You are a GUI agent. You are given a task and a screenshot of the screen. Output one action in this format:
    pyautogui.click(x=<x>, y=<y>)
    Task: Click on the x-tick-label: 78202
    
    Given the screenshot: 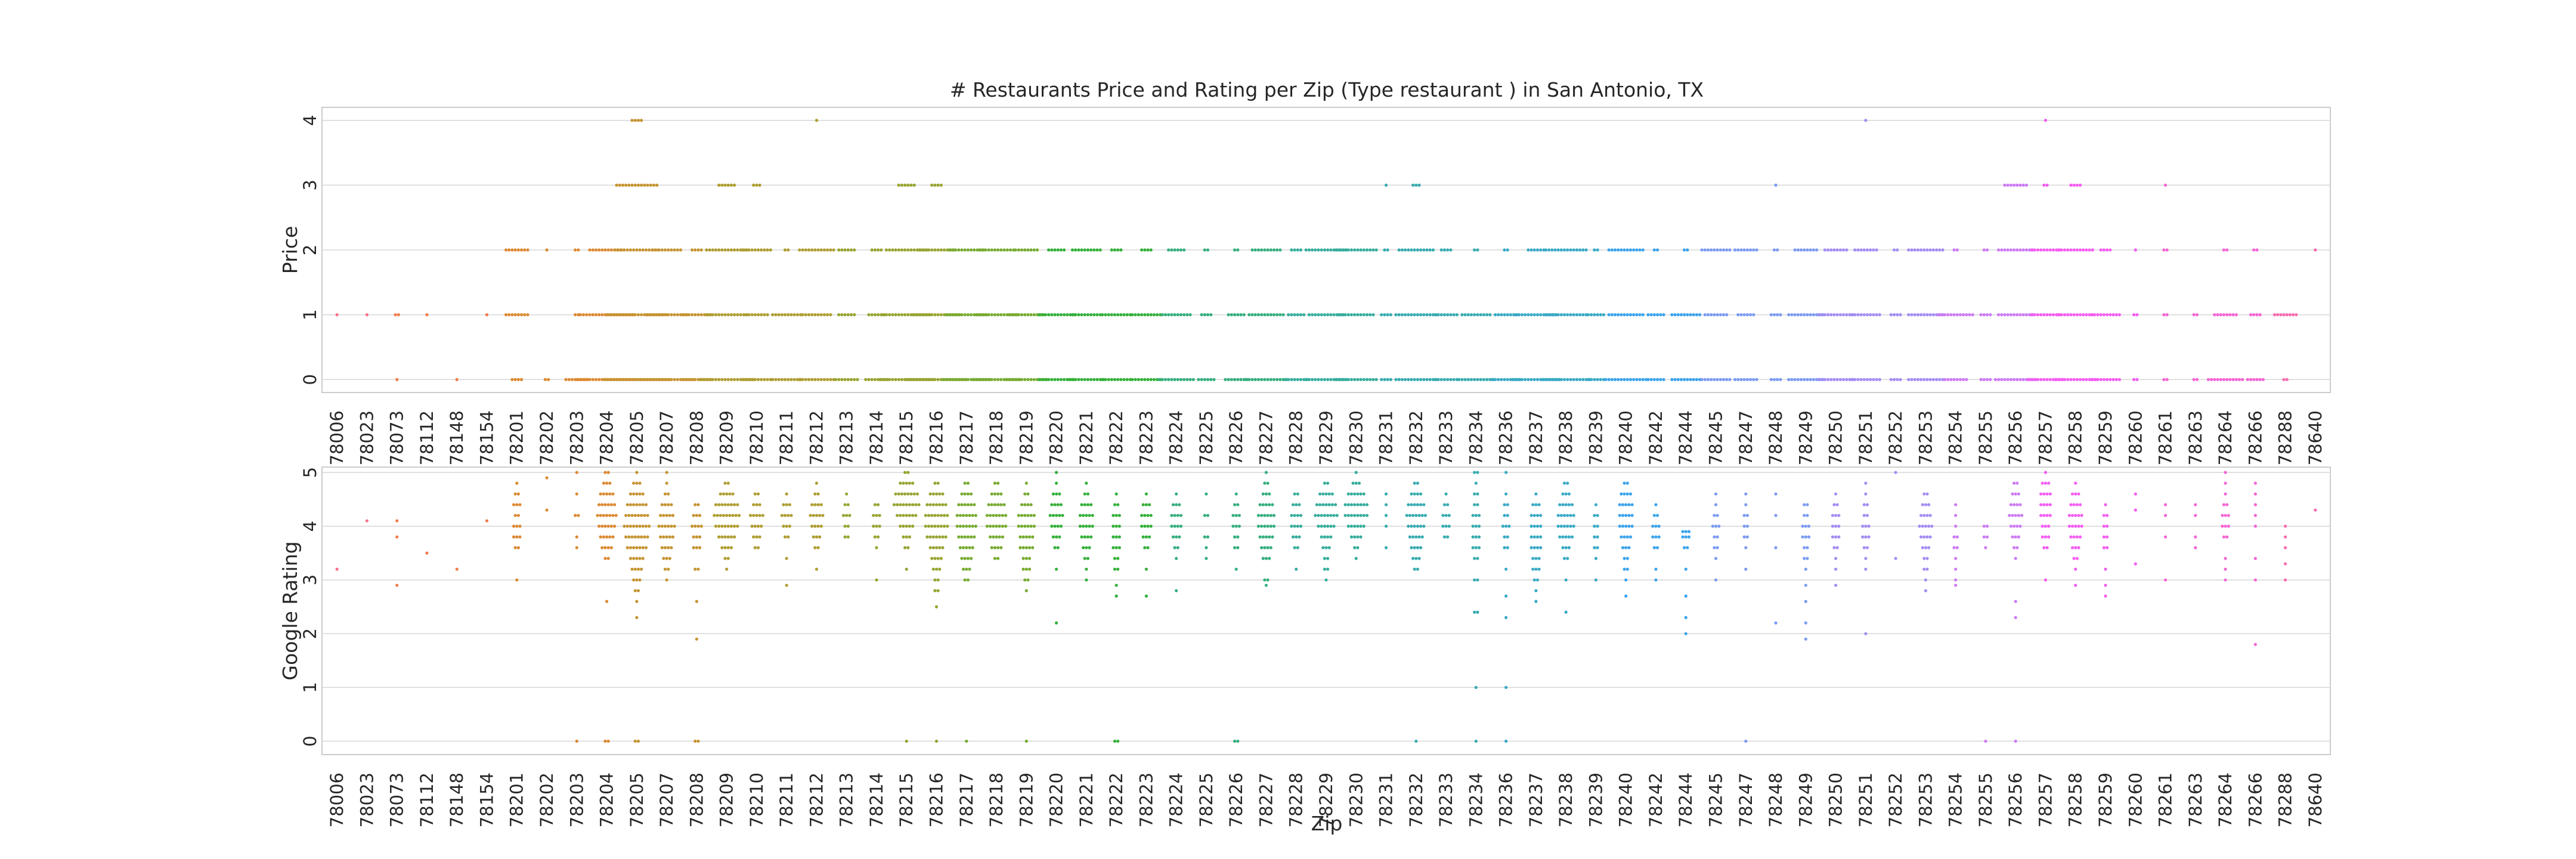 What is the action you would take?
    pyautogui.click(x=547, y=800)
    